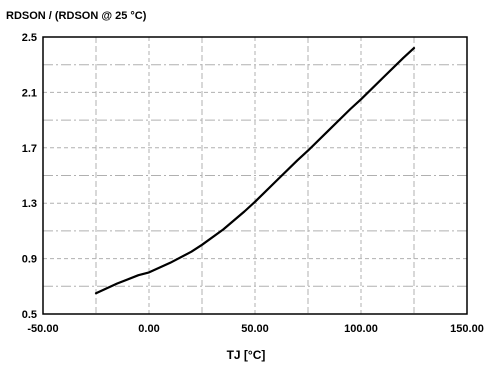  What do you see at coordinates (76, 16) in the screenshot?
I see `y-axis-title: RDSON / (RDSON @ 25 °C)` at bounding box center [76, 16].